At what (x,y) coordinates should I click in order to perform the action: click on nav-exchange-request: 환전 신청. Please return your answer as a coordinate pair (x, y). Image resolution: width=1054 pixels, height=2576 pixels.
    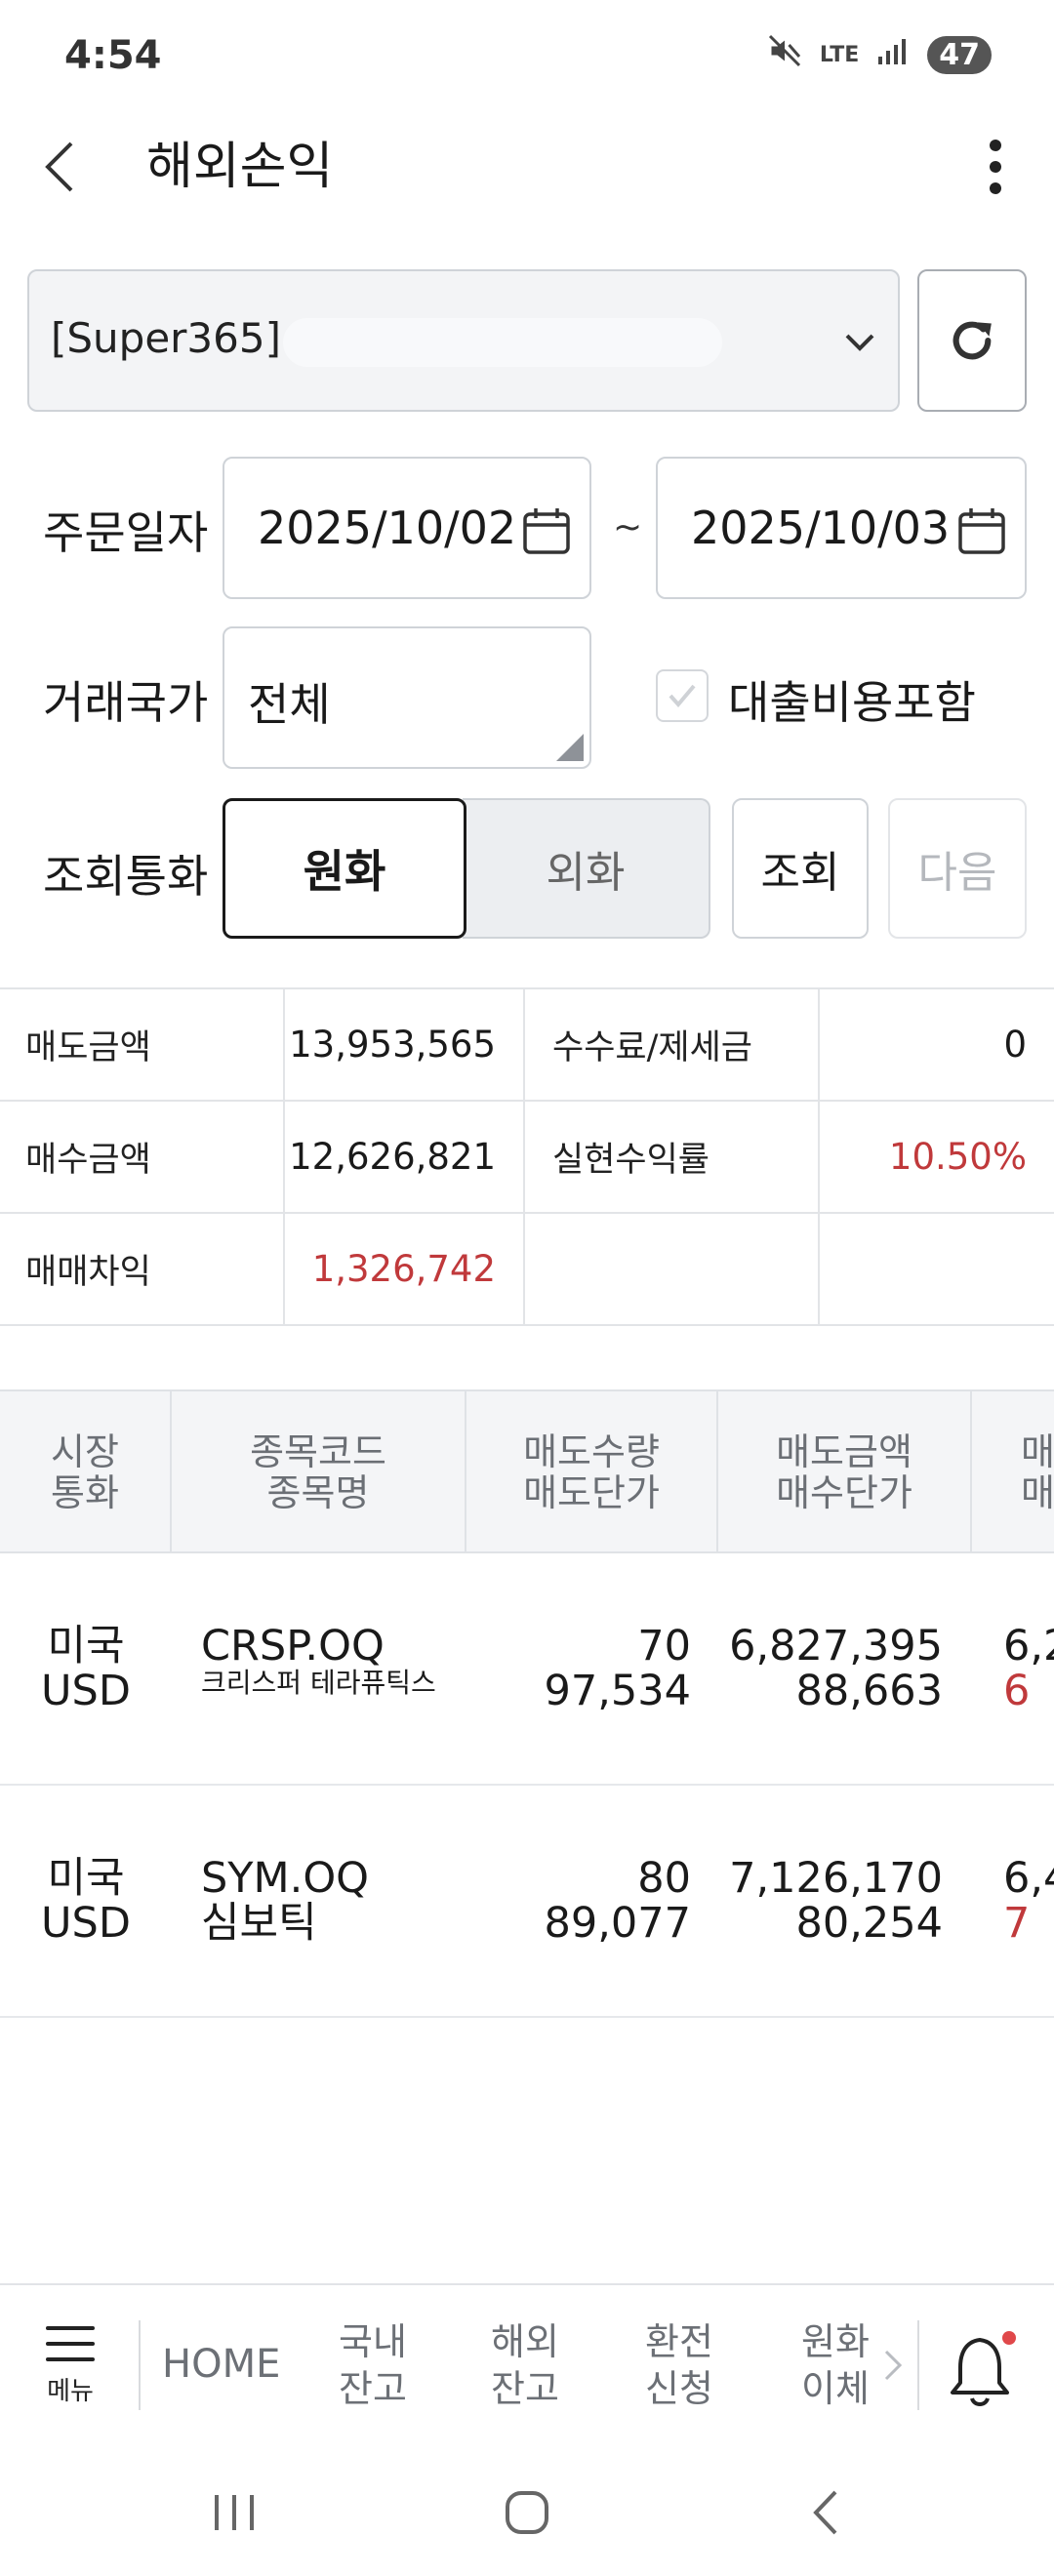
    Looking at the image, I should click on (679, 2365).